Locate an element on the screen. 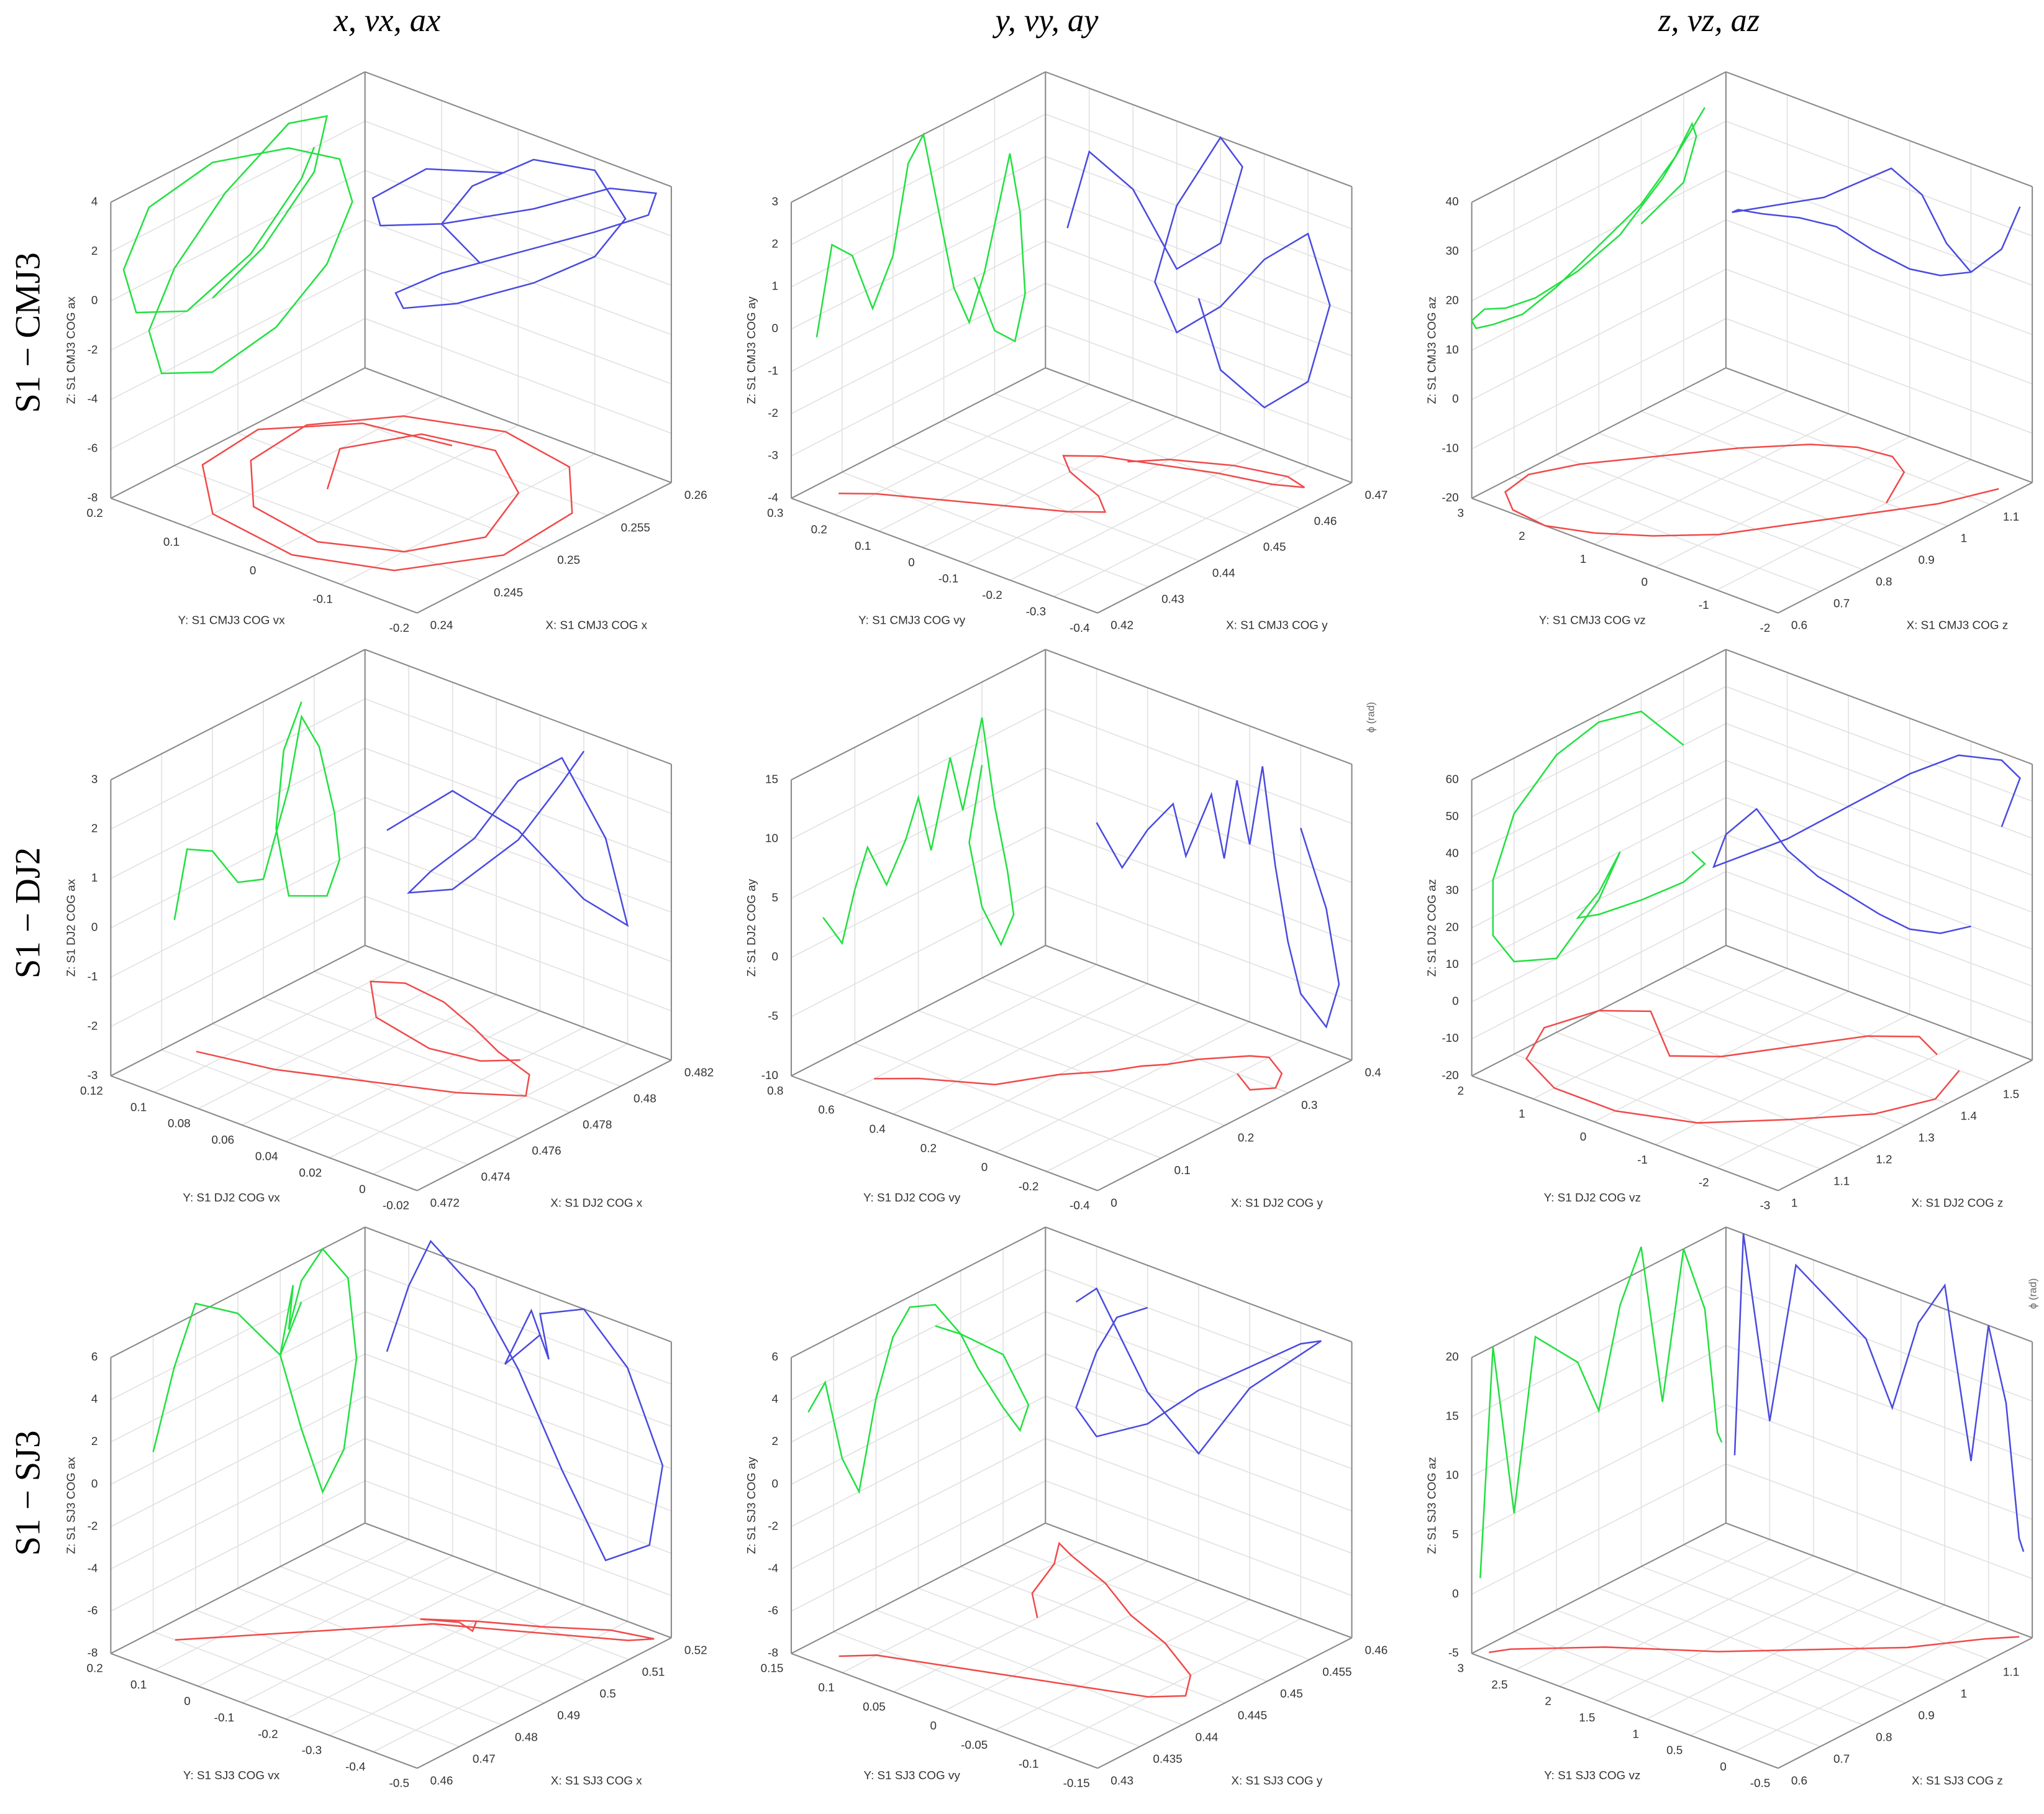 The height and width of the screenshot is (1814, 2044). x-tick-label: 0.6 is located at coordinates (1799, 1780).